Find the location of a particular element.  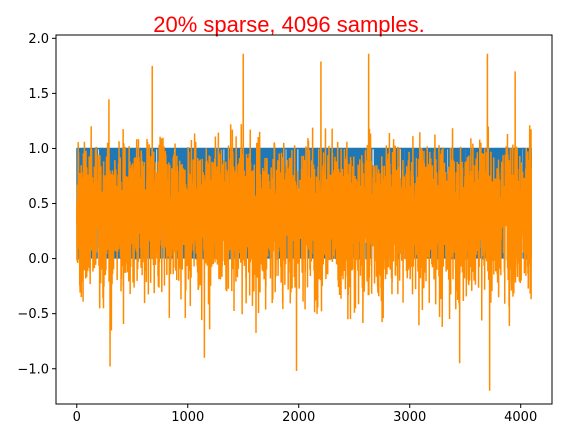

y-tick-label: 1.0 is located at coordinates (38, 149).